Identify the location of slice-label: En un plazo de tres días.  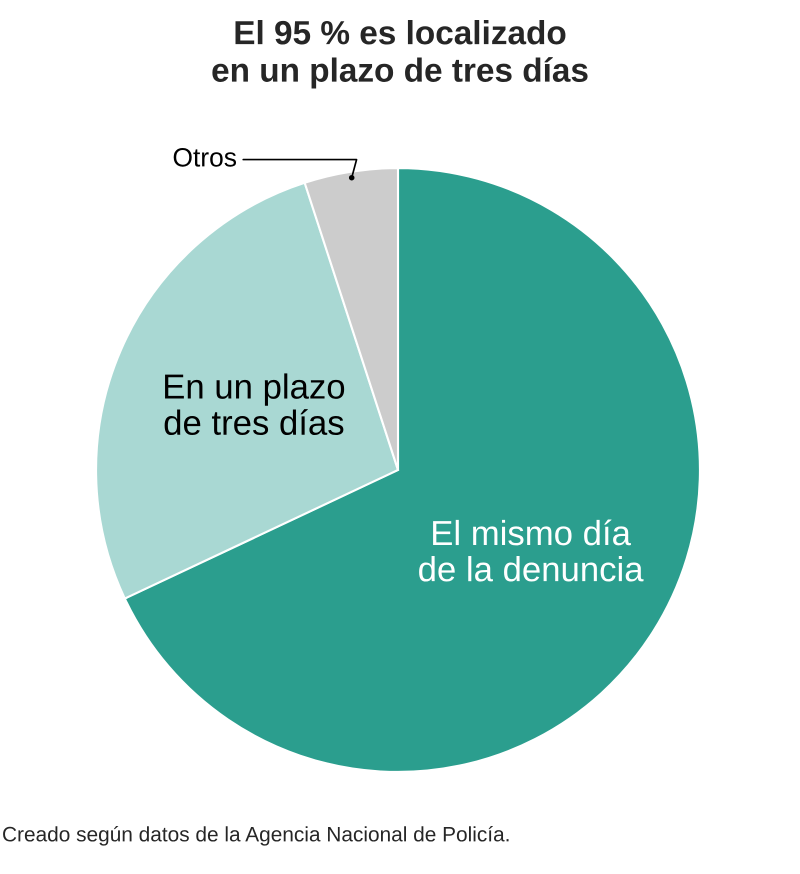
(254, 404).